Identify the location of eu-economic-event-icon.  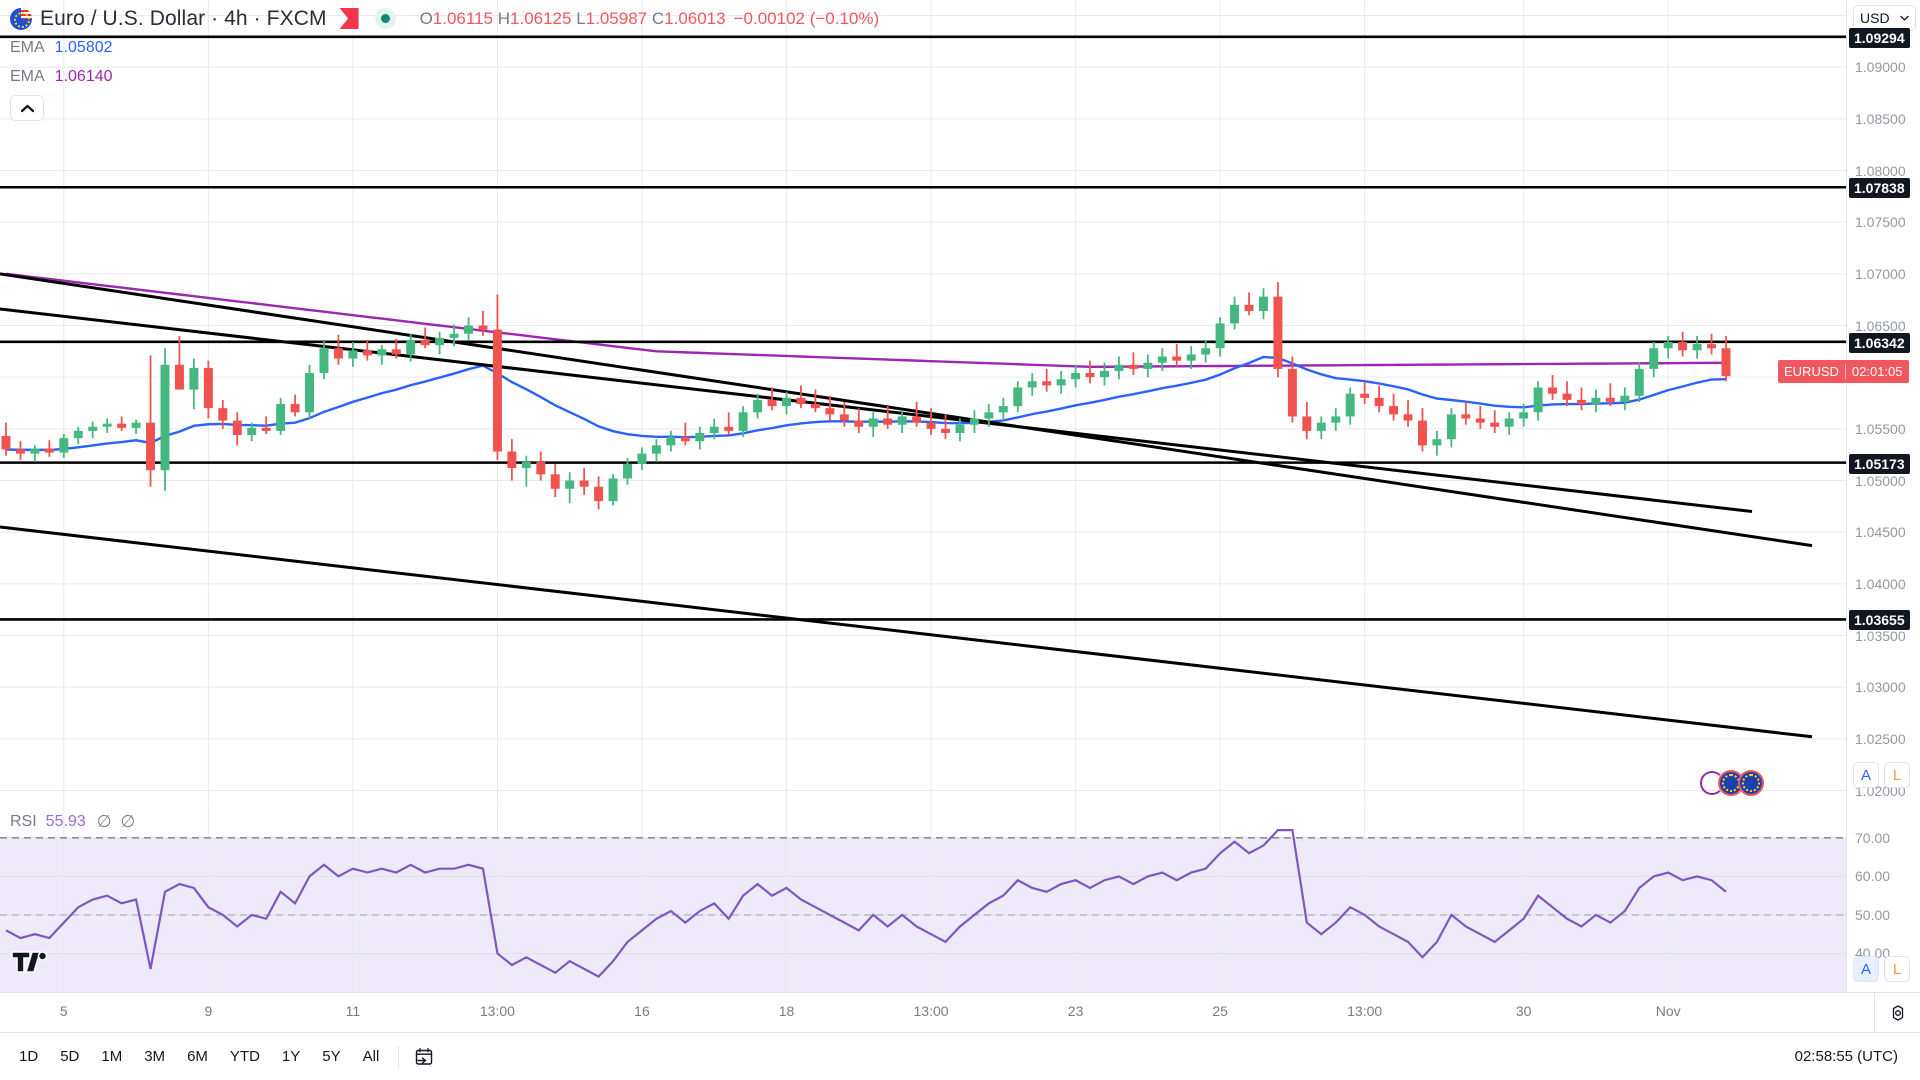
(1751, 783).